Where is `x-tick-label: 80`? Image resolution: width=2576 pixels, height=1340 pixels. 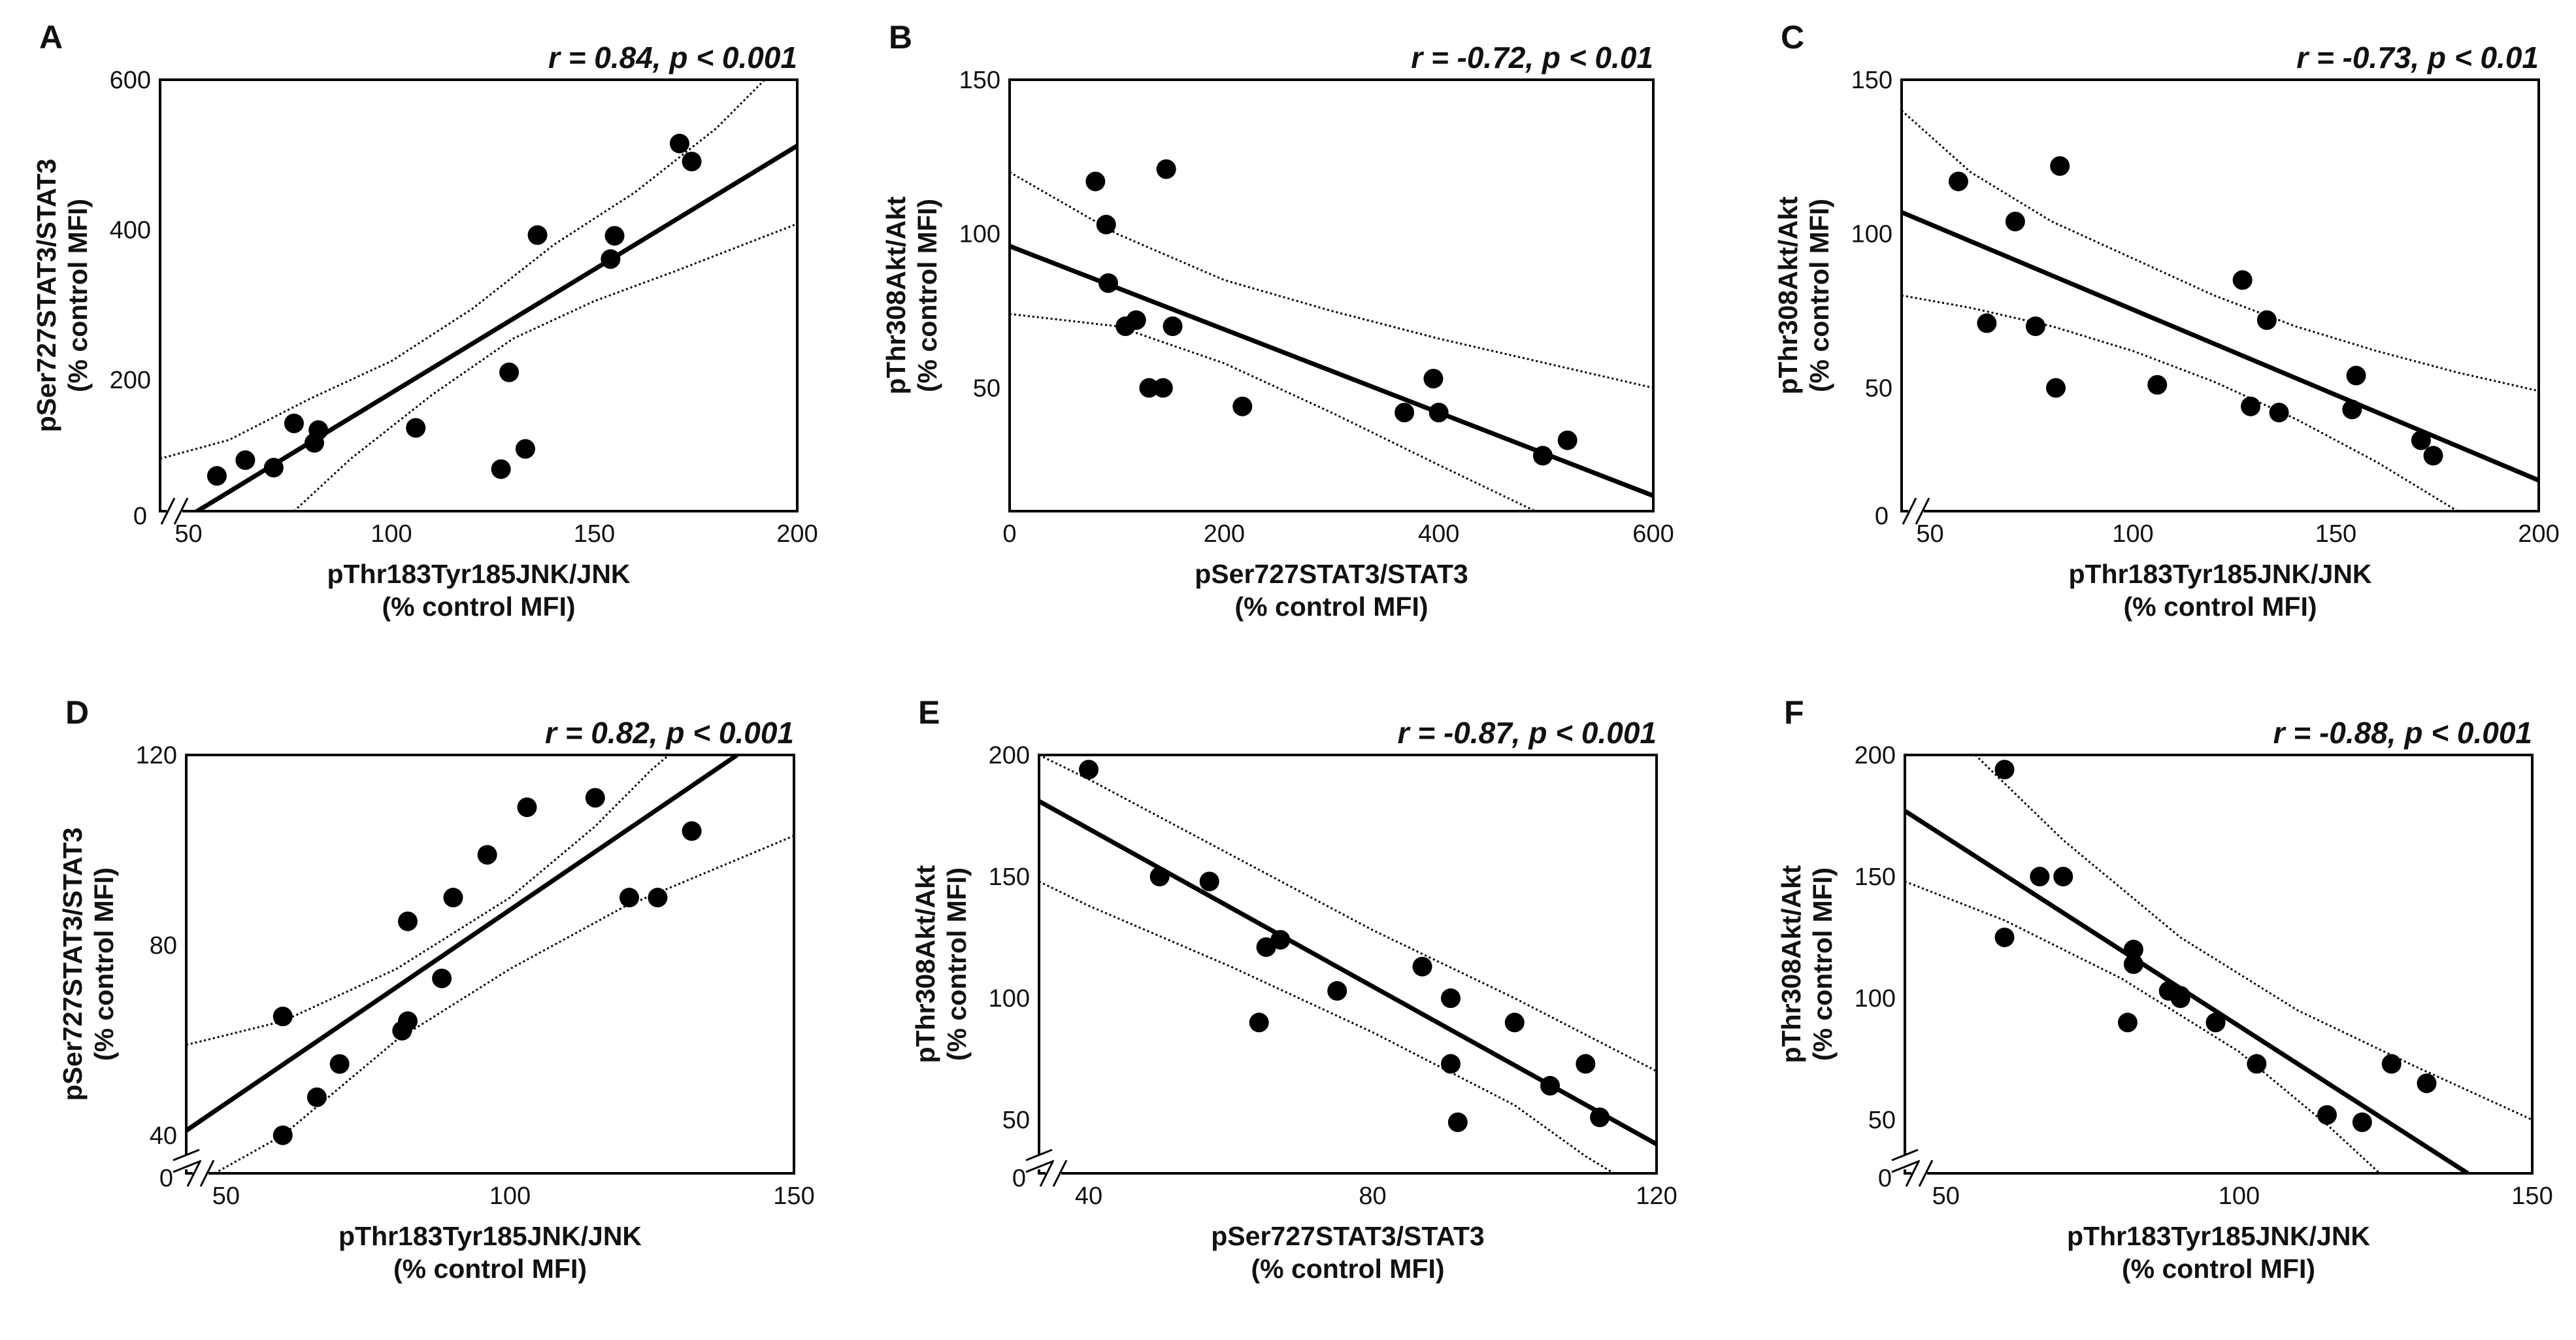
x-tick-label: 80 is located at coordinates (1372, 1196).